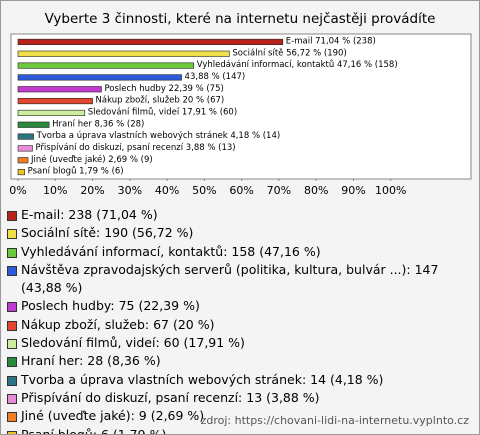 The image size is (480, 435). I want to click on legend-item: Psaní blogů: 6 (1,79 %), so click(227, 430).